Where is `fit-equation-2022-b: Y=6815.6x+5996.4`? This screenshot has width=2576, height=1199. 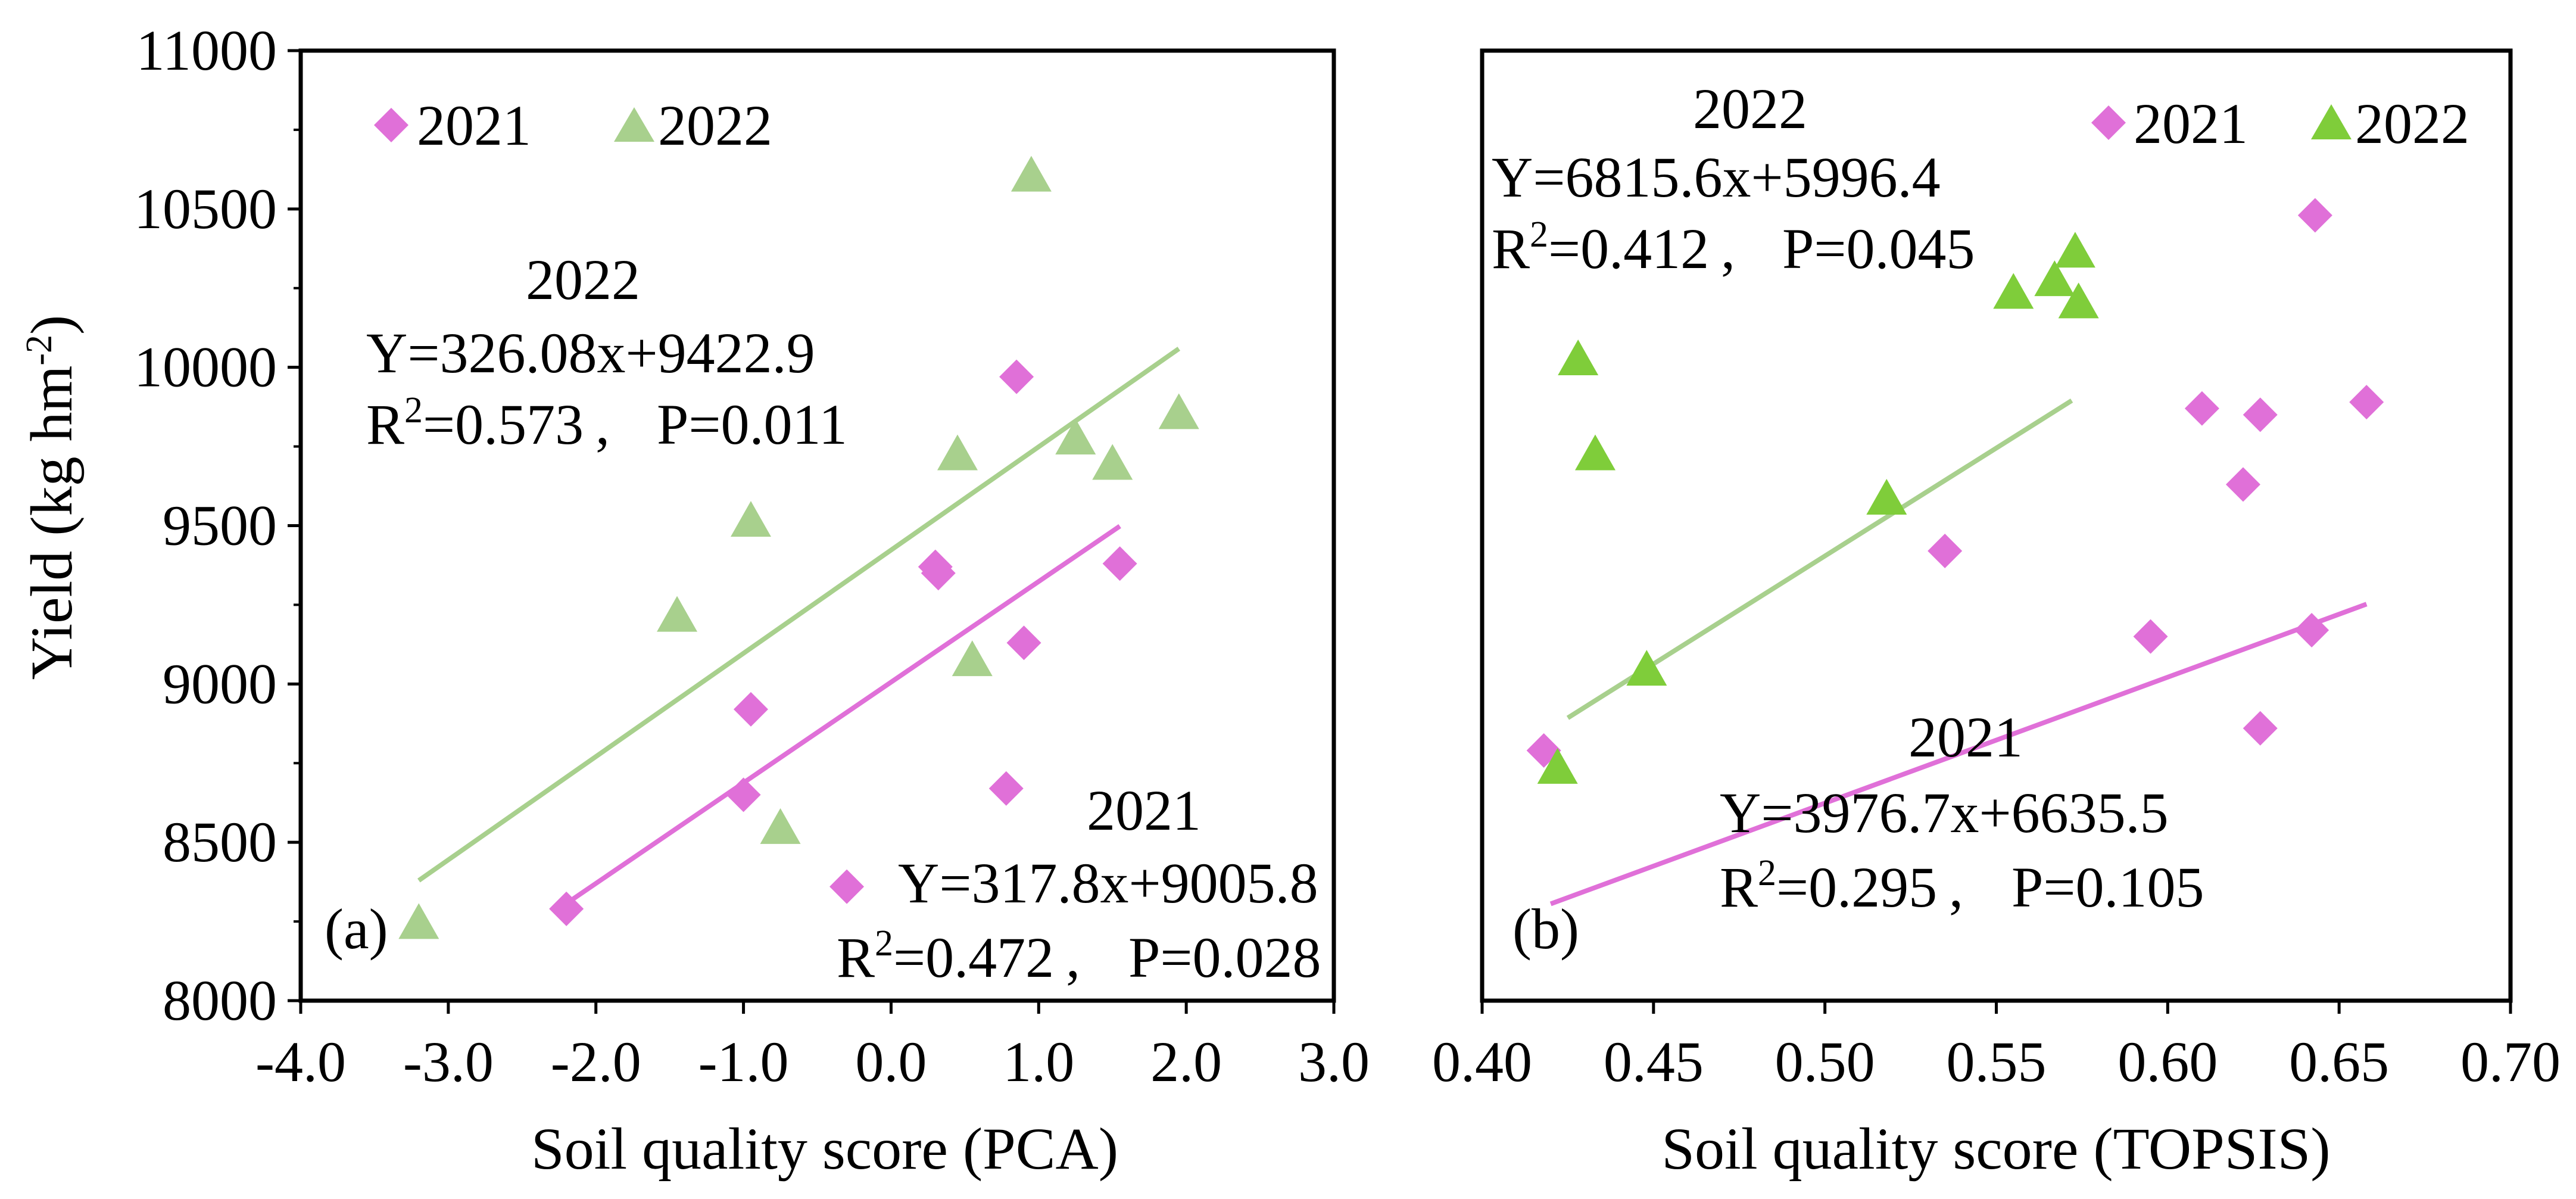
fit-equation-2022-b: Y=6815.6x+5996.4 is located at coordinates (1717, 177).